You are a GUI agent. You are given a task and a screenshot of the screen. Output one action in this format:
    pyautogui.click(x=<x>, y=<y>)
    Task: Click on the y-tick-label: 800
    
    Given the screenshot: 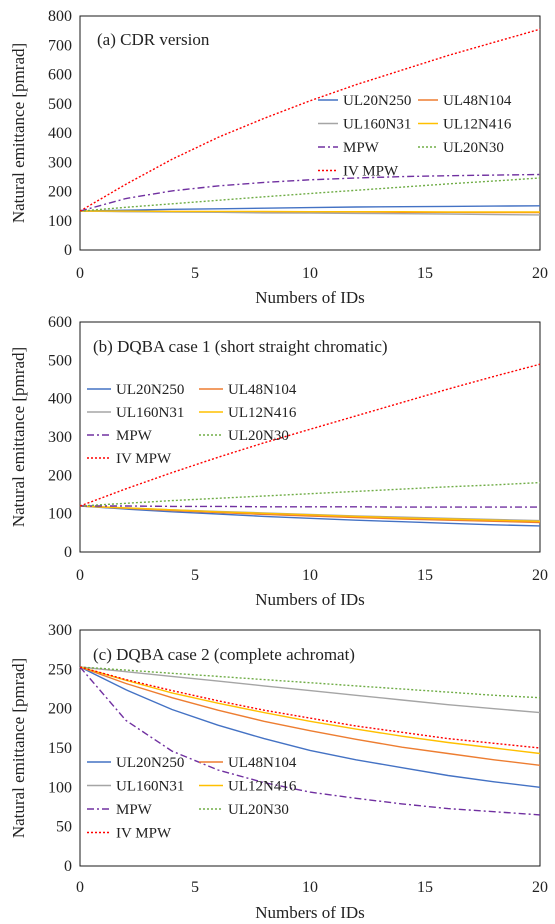 What is the action you would take?
    pyautogui.click(x=60, y=16)
    